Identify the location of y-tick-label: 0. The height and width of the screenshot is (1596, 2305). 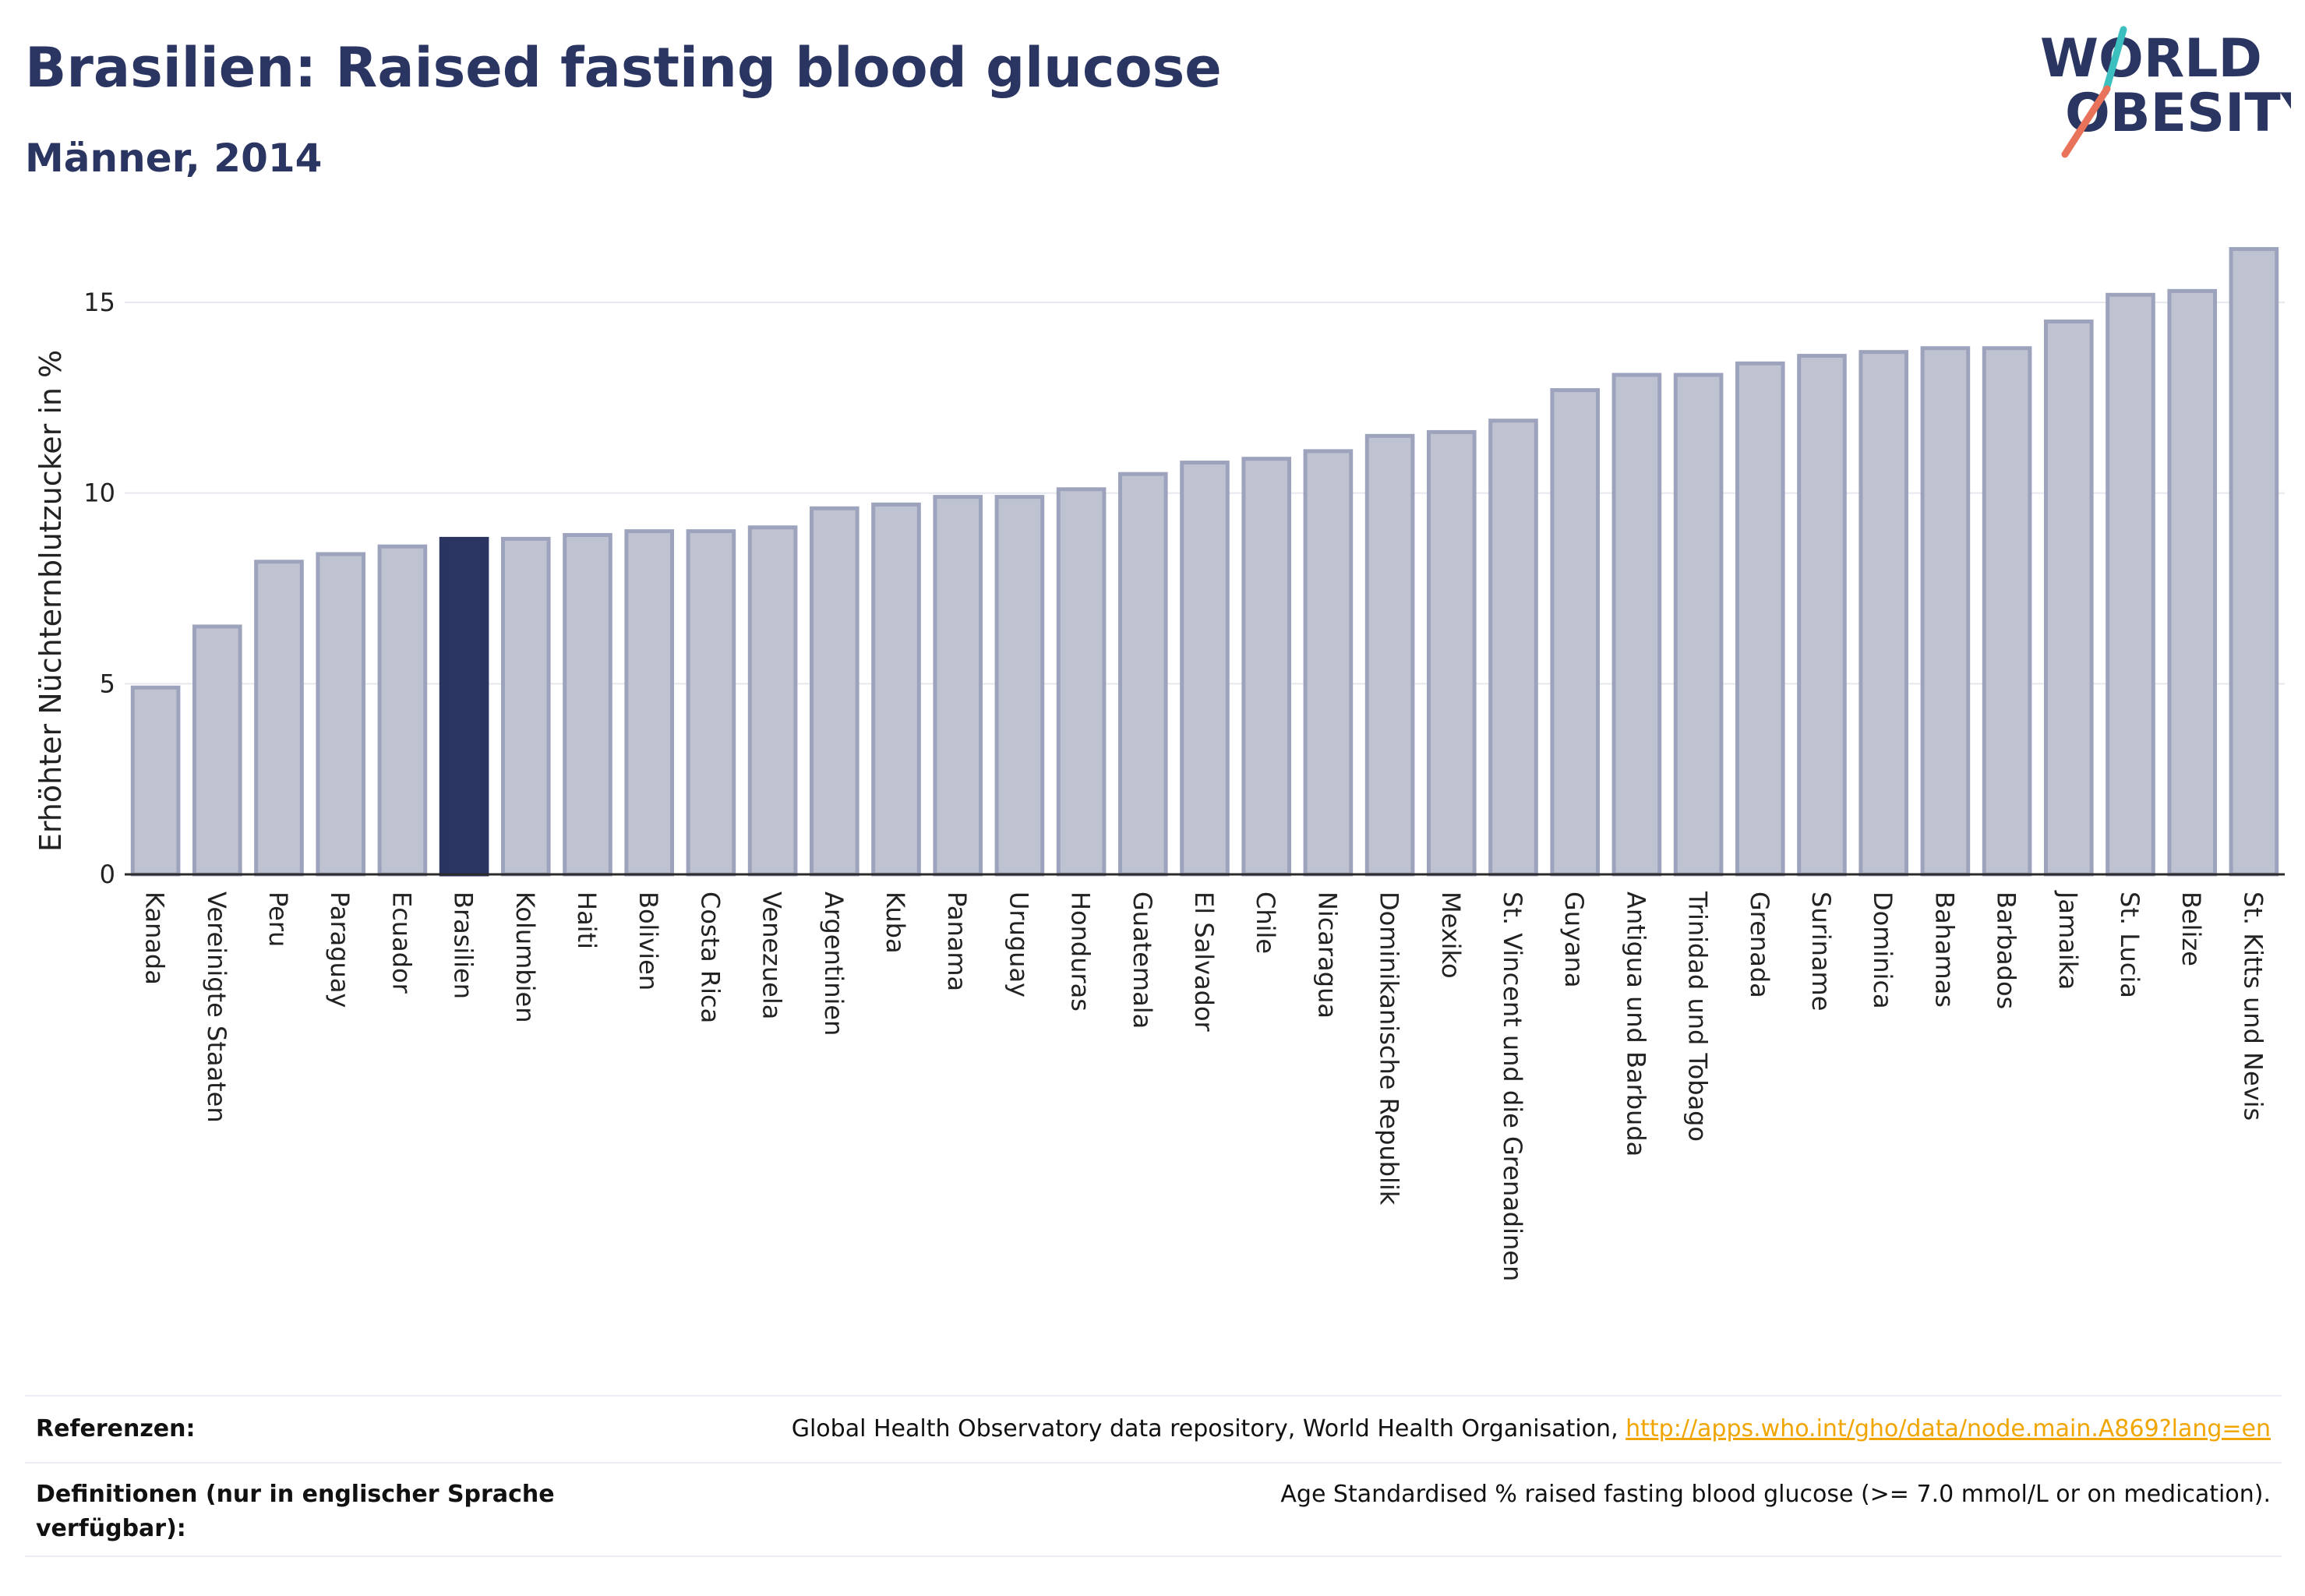
(107, 874).